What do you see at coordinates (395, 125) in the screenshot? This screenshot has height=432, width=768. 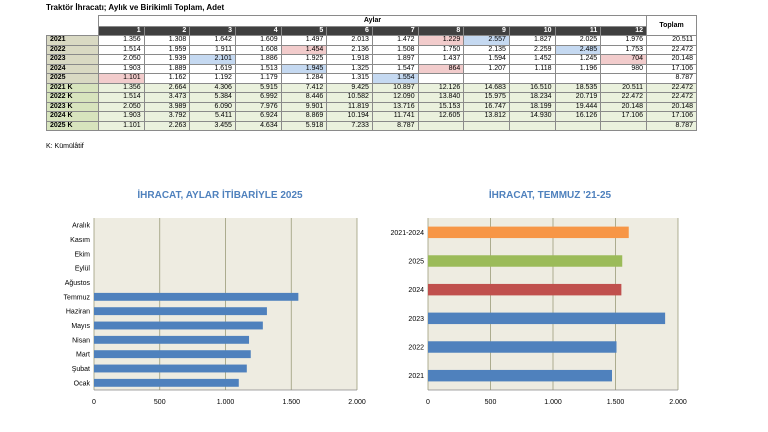 I see `table-cell: 8.787` at bounding box center [395, 125].